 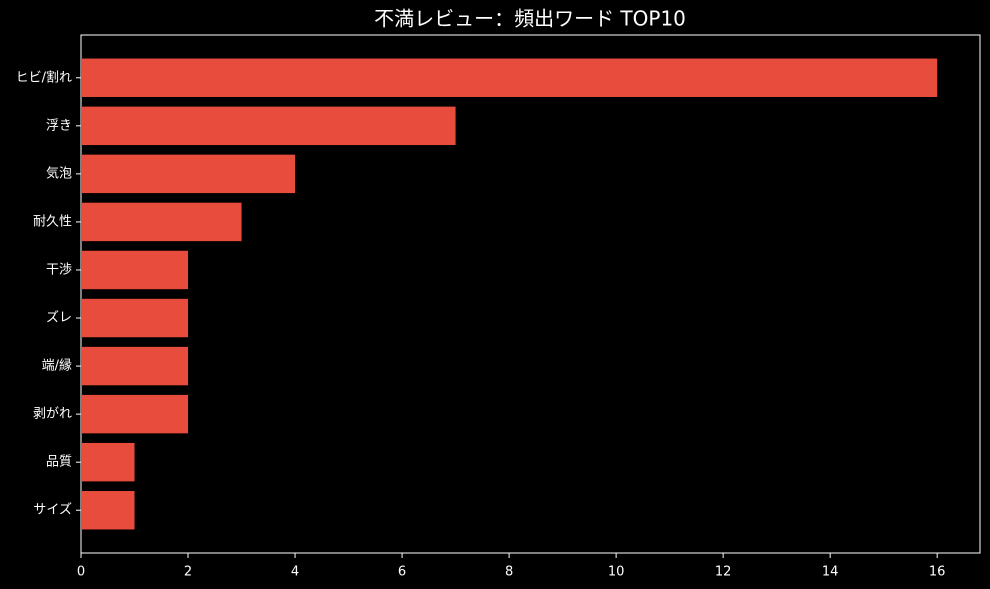 What do you see at coordinates (81, 572) in the screenshot?
I see `x-tick-label: 0` at bounding box center [81, 572].